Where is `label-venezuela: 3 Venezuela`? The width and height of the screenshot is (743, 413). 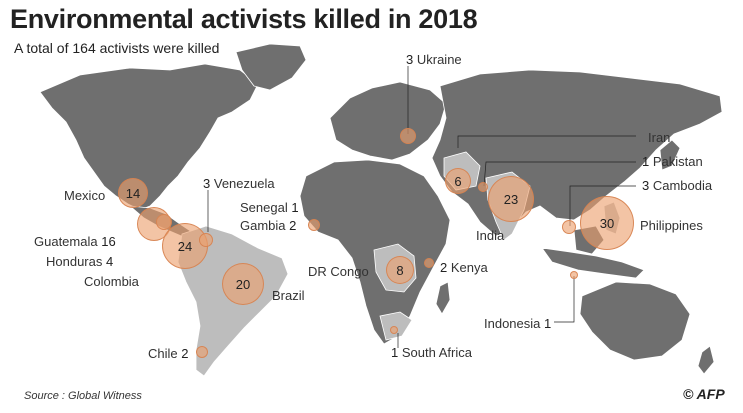 label-venezuela: 3 Venezuela is located at coordinates (239, 183).